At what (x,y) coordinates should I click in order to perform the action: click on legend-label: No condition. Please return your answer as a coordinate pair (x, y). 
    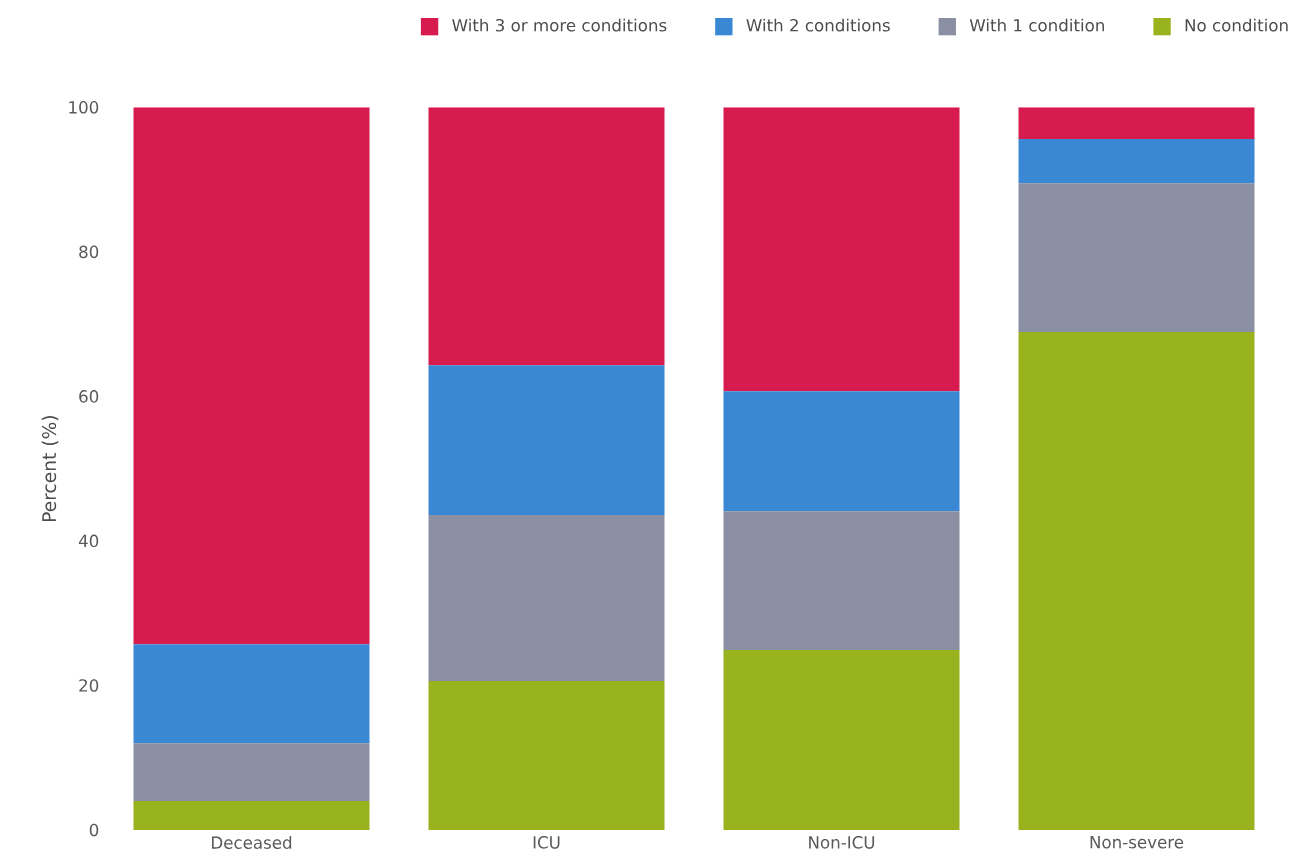
    Looking at the image, I should click on (1236, 25).